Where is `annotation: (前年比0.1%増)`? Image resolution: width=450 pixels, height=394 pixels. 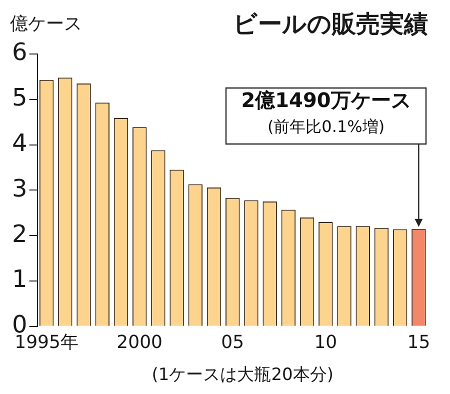
annotation: (前年比0.1%増) is located at coordinates (326, 126).